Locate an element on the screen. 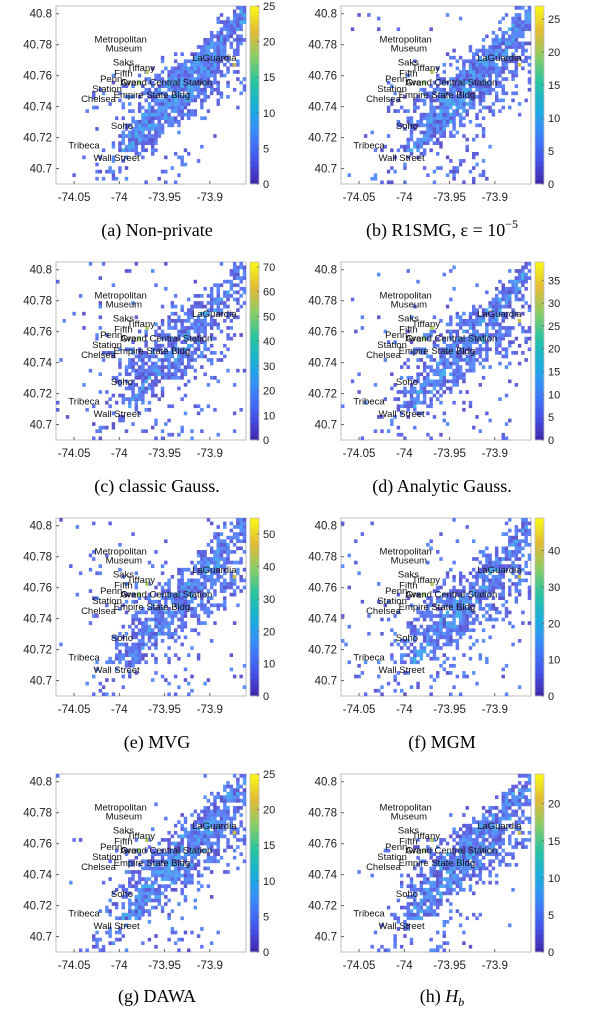 This screenshot has width=613, height=1016. y-tick-label: 40.78 is located at coordinates (322, 558).